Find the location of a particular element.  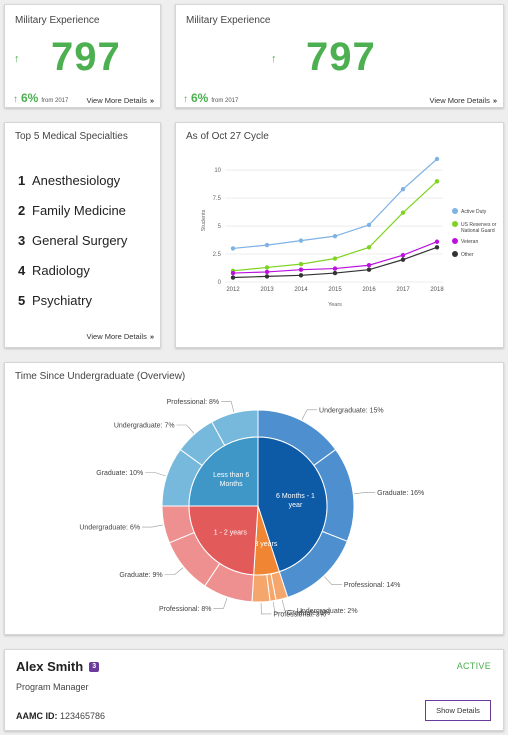

x-tick-label: 2015 is located at coordinates (335, 290).